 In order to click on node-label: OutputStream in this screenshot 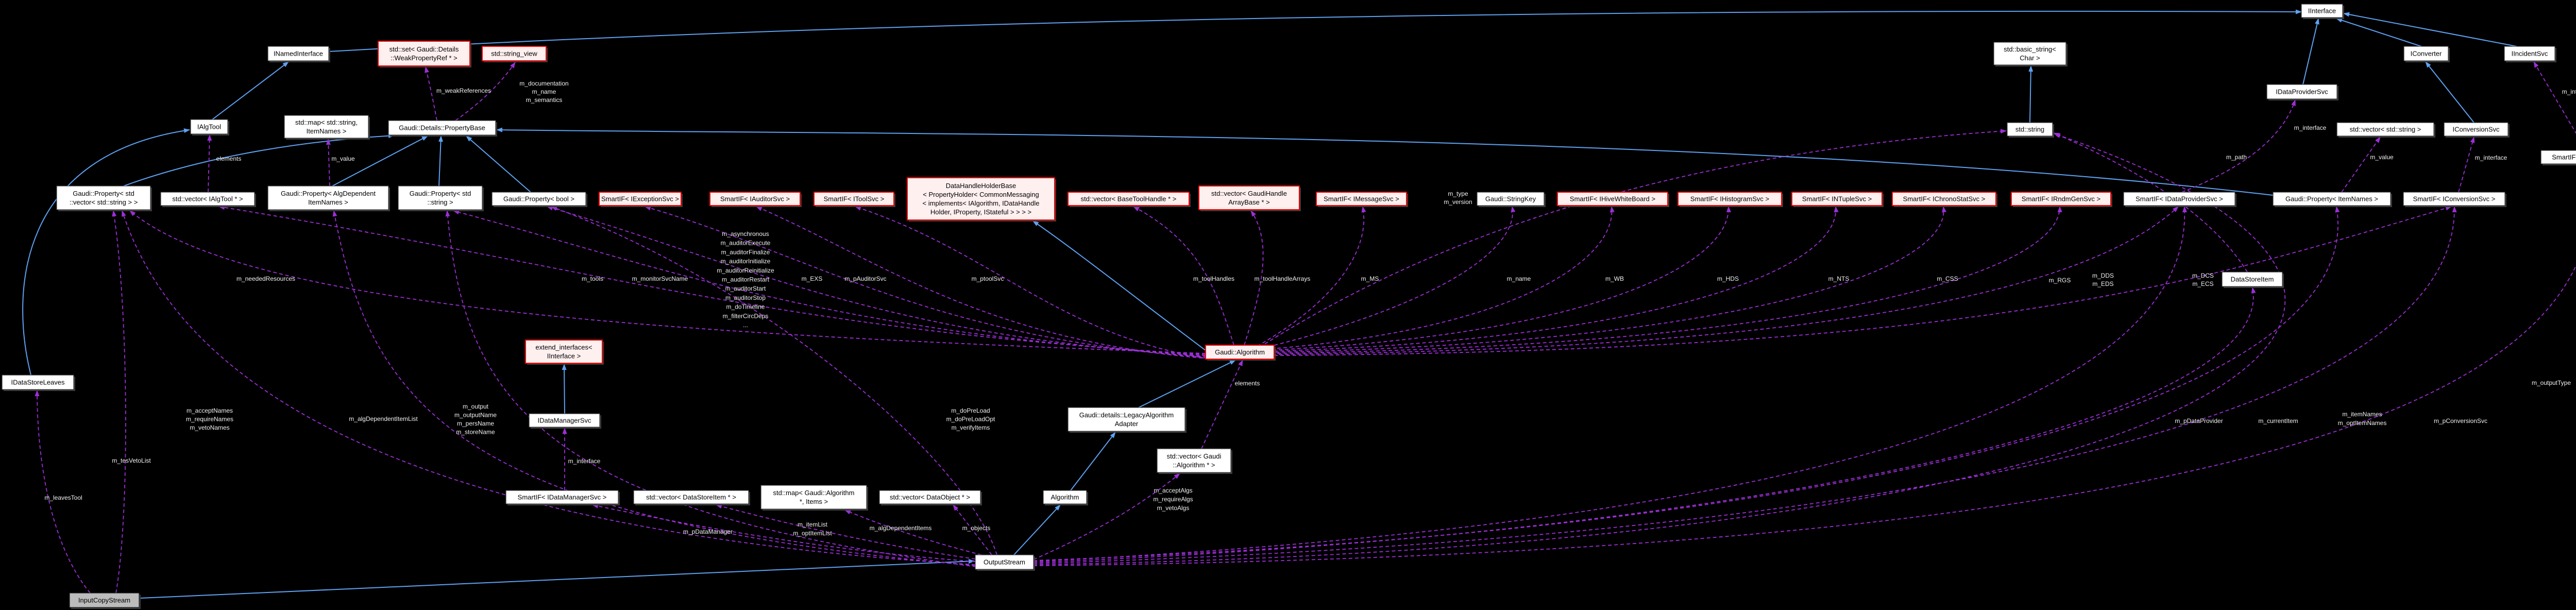, I will do `click(1004, 562)`.